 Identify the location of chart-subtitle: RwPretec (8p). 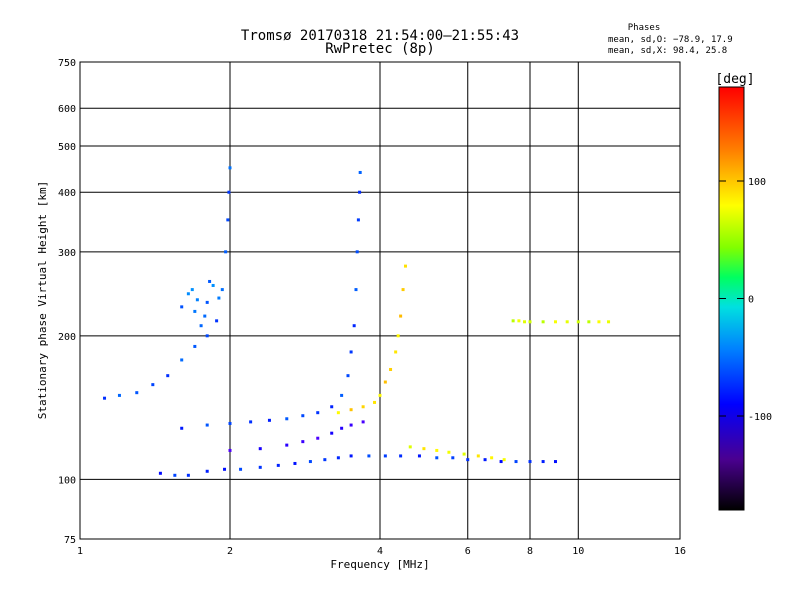
(380, 49).